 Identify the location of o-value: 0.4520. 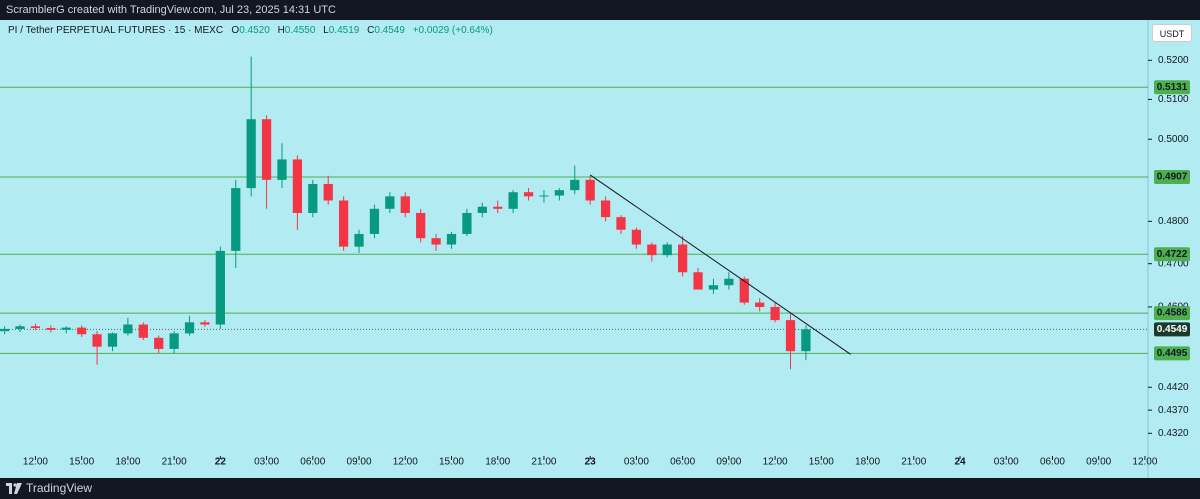
(254, 30).